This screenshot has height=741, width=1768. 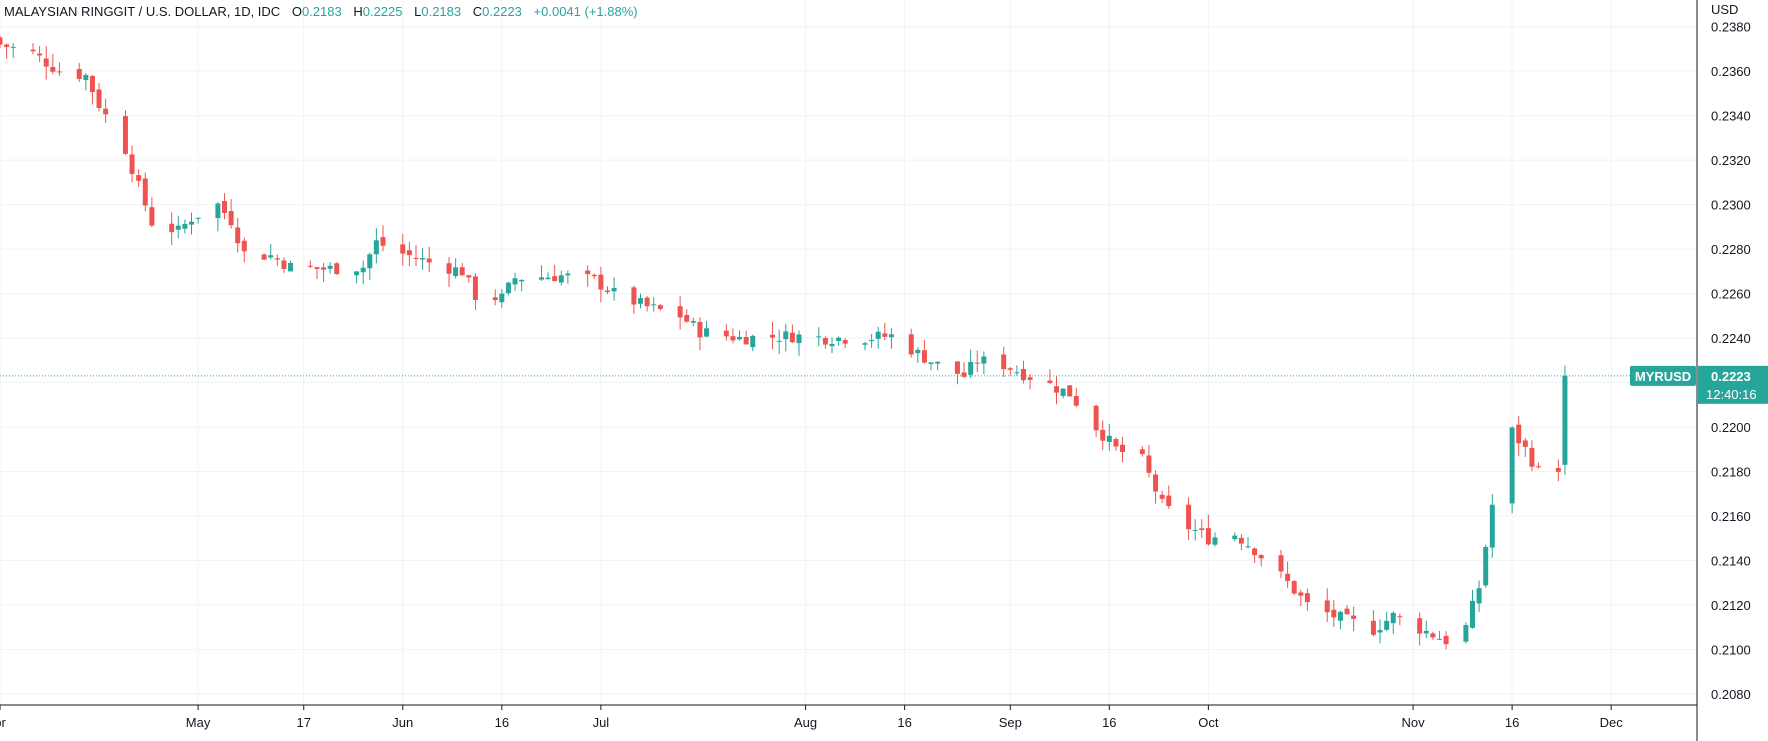 I want to click on symbol-description: MALAYSIAN RINGGIT / U.S. DOLLAR, 1D, IDC, so click(x=142, y=11).